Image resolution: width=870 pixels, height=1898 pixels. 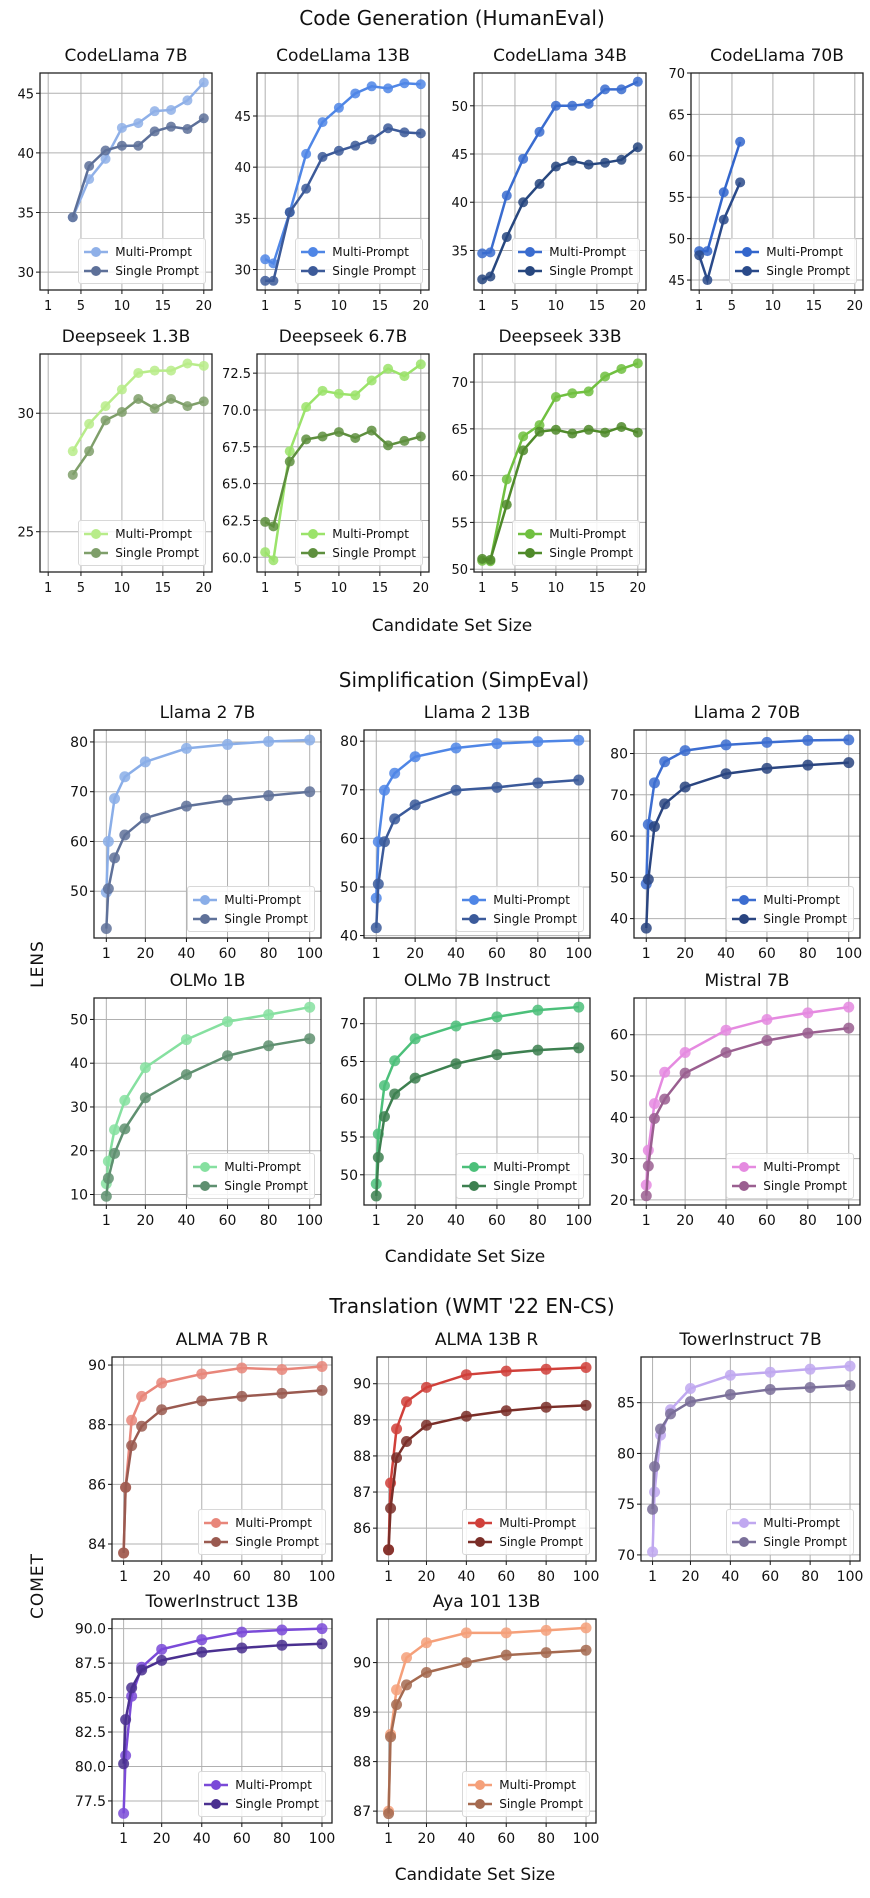 What do you see at coordinates (207, 981) in the screenshot?
I see `subplot-title: OLMo 1B` at bounding box center [207, 981].